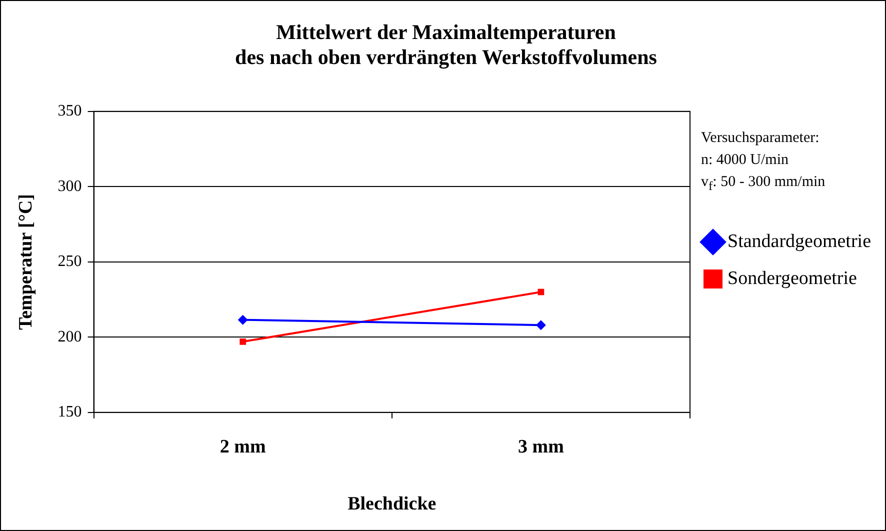 Image resolution: width=886 pixels, height=531 pixels. Describe the element at coordinates (541, 447) in the screenshot. I see `x-tick-label: 3 mm` at that location.